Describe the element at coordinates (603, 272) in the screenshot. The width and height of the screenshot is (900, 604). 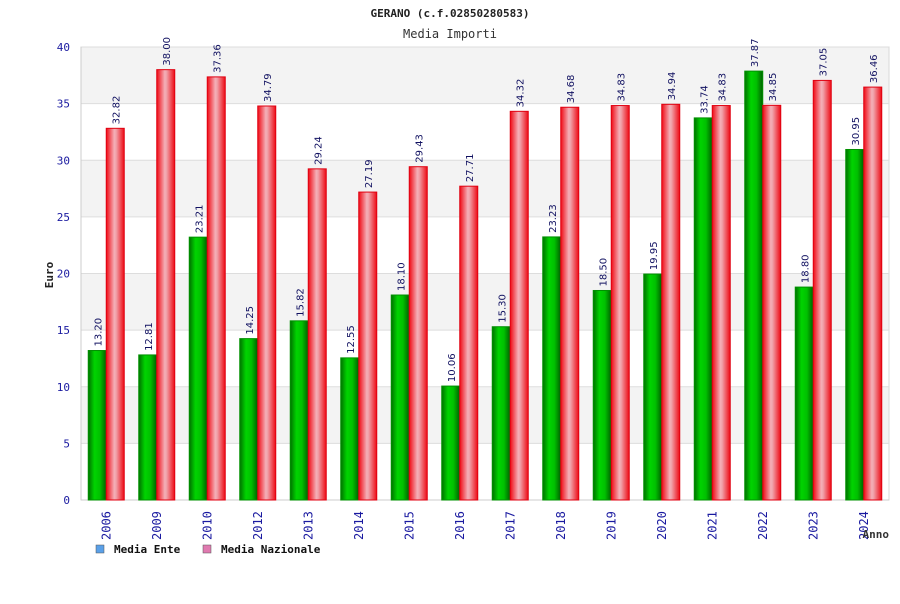
I see `data-label: 18.50` at that location.